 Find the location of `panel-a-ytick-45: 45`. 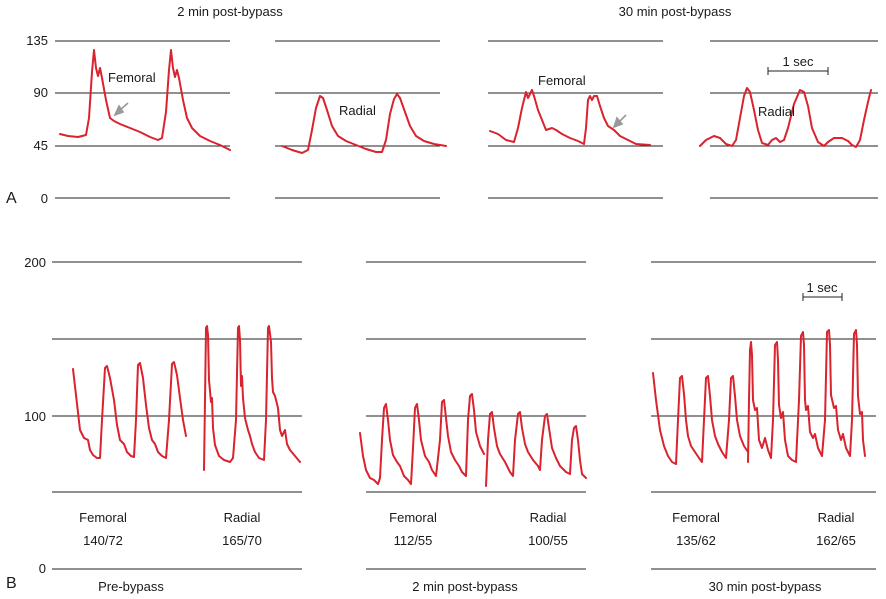

panel-a-ytick-45: 45 is located at coordinates (41, 145).